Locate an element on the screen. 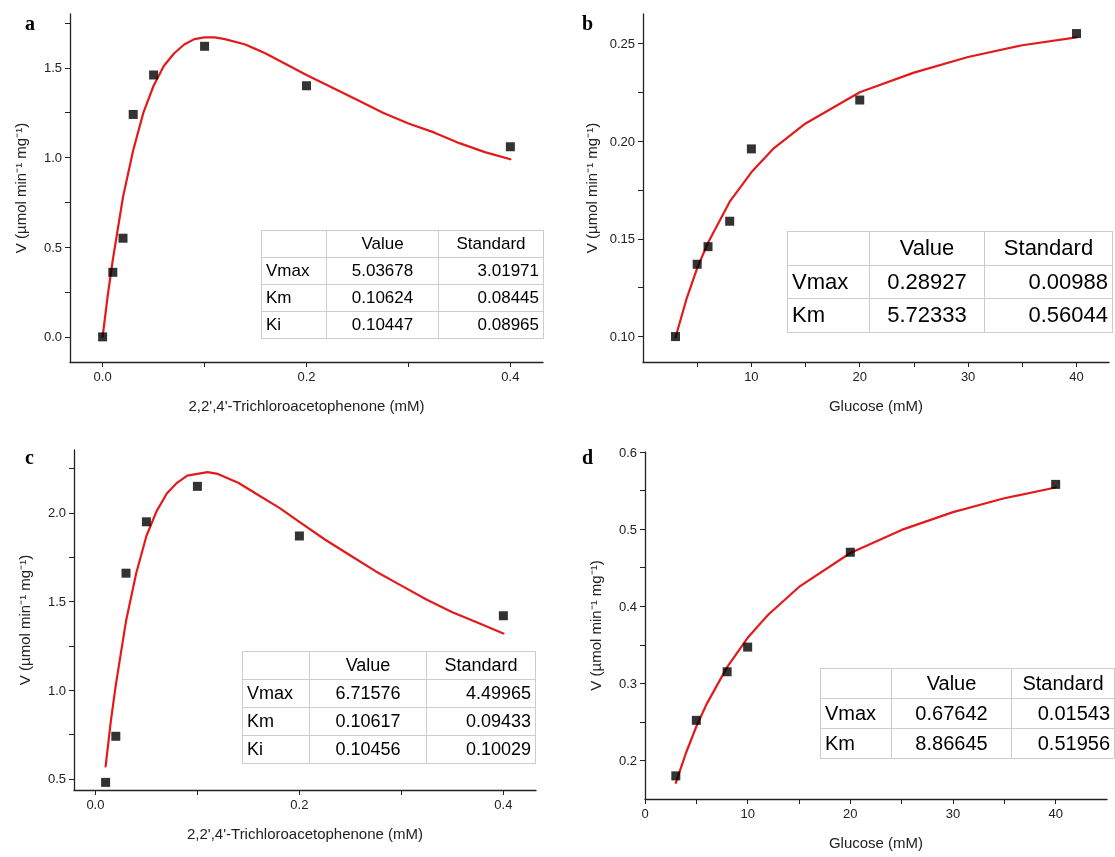  x-tick-label: 0.2 is located at coordinates (306, 376).